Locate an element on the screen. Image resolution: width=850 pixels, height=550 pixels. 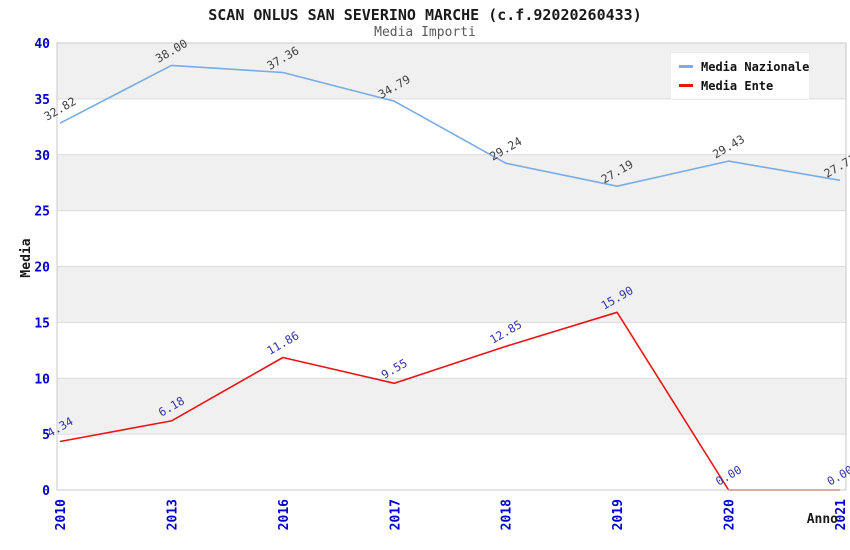
y-axis-title: Media is located at coordinates (26, 257).